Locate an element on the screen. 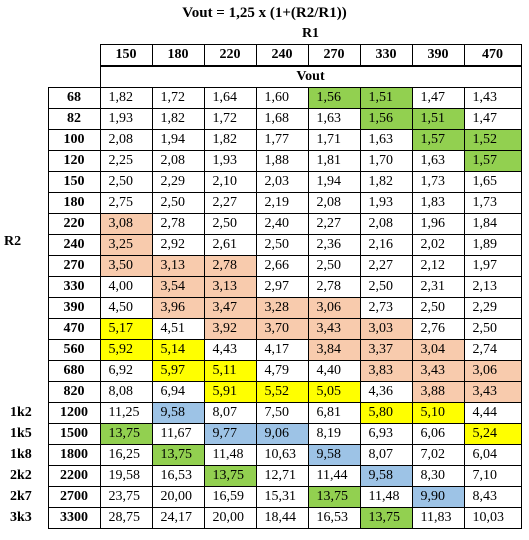  vout-cell: 1,93 is located at coordinates (126, 119).